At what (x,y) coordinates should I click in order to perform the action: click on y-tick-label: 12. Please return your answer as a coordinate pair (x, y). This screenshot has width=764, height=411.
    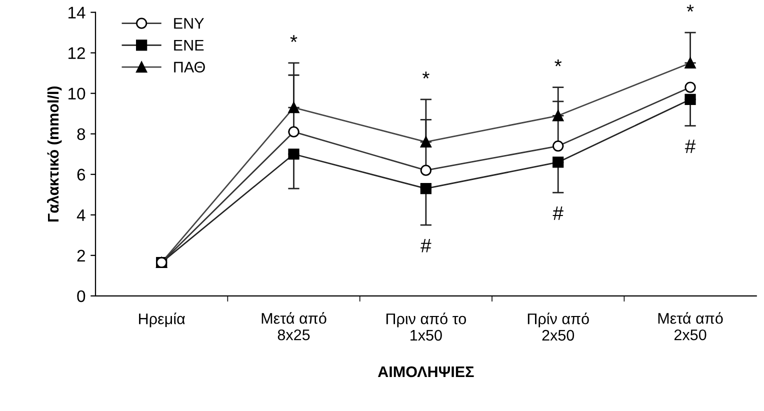
    Looking at the image, I should click on (76, 53).